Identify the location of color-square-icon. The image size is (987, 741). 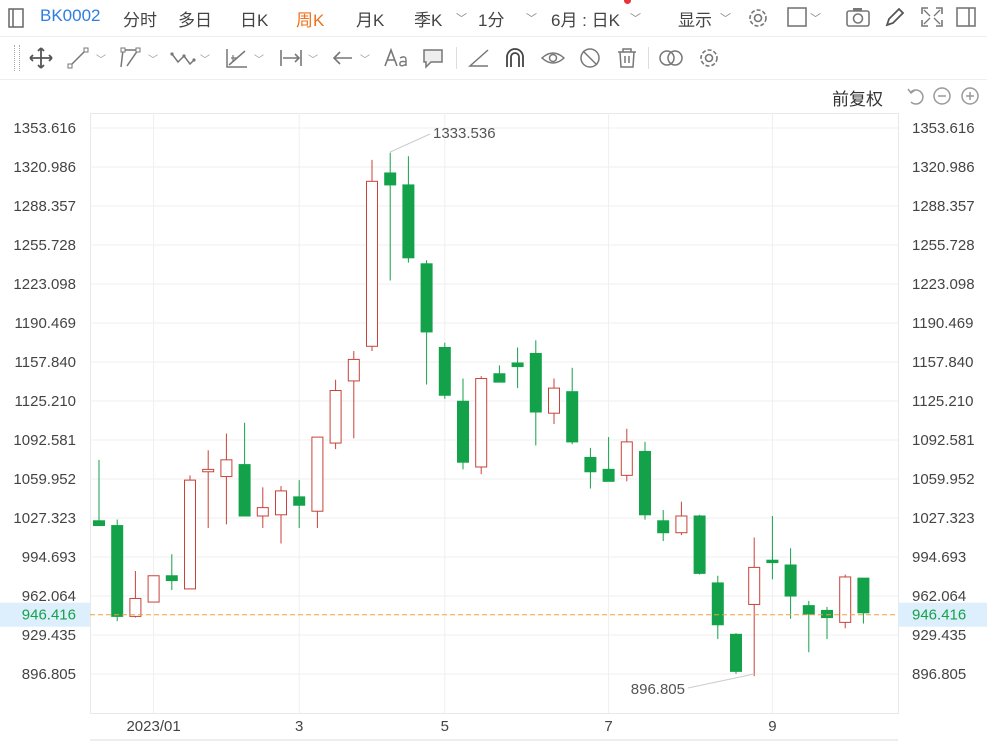
(797, 17).